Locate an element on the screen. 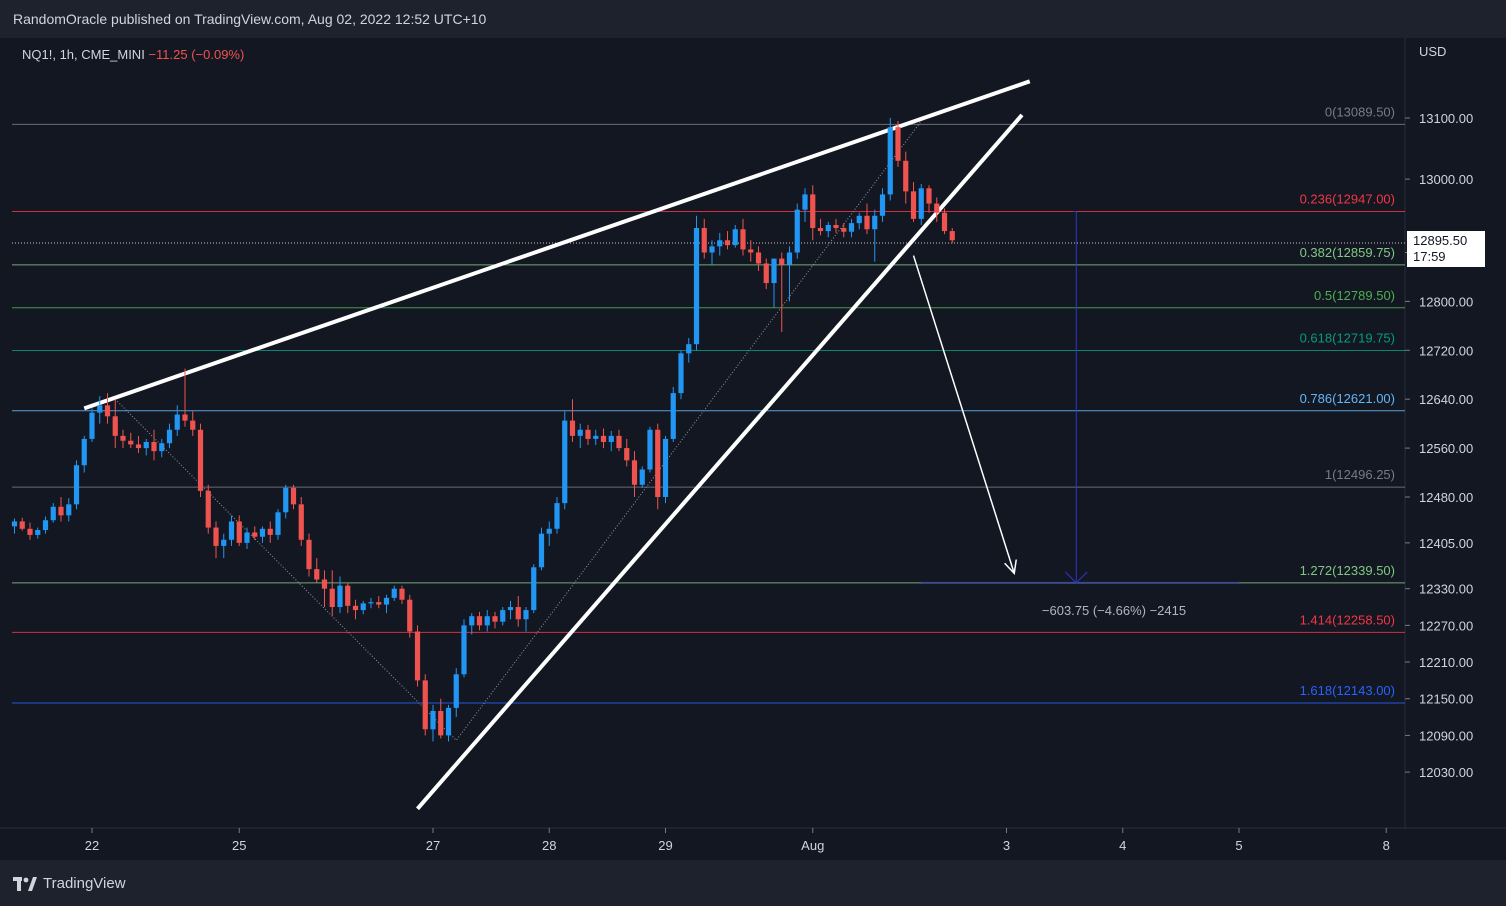 This screenshot has height=906, width=1506. x-tick-label: 3 is located at coordinates (1006, 845).